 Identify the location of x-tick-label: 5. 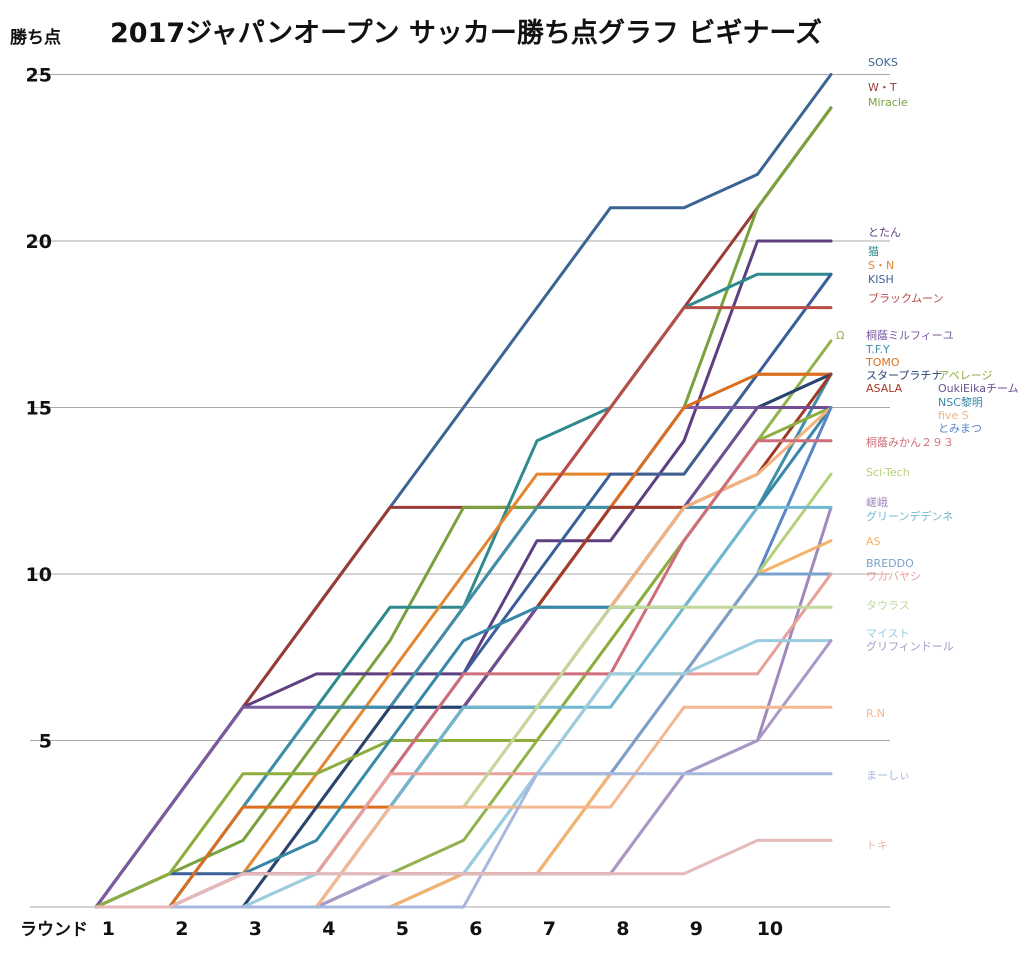
(402, 929).